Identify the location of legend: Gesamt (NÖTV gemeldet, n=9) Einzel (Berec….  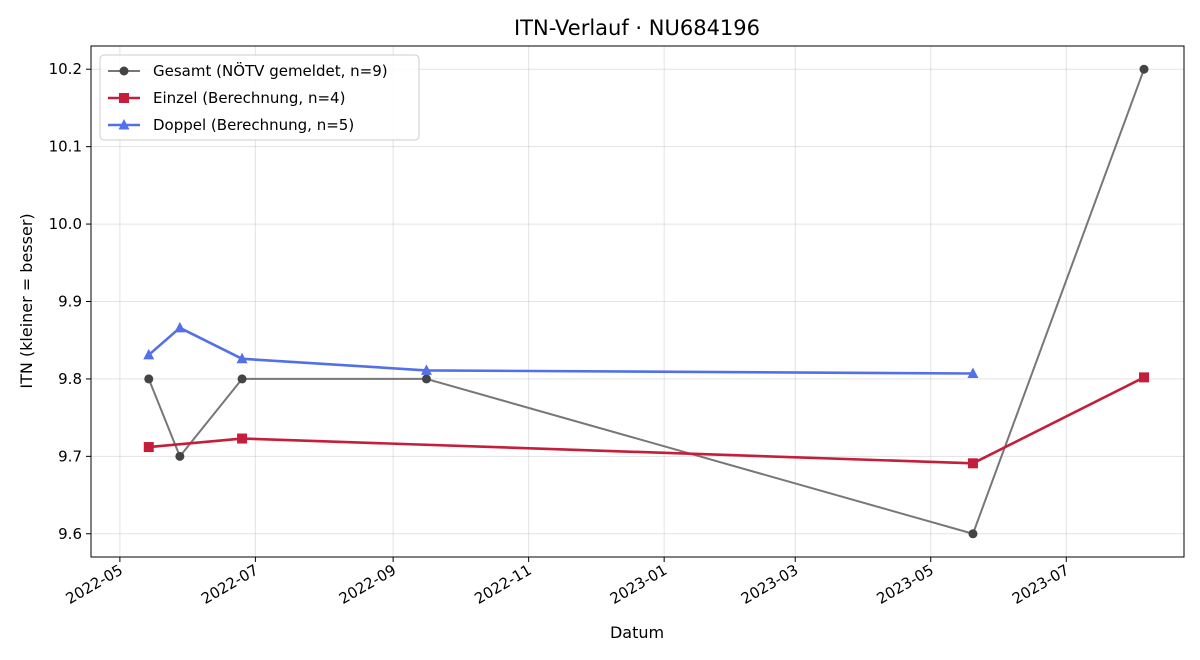
(259, 97).